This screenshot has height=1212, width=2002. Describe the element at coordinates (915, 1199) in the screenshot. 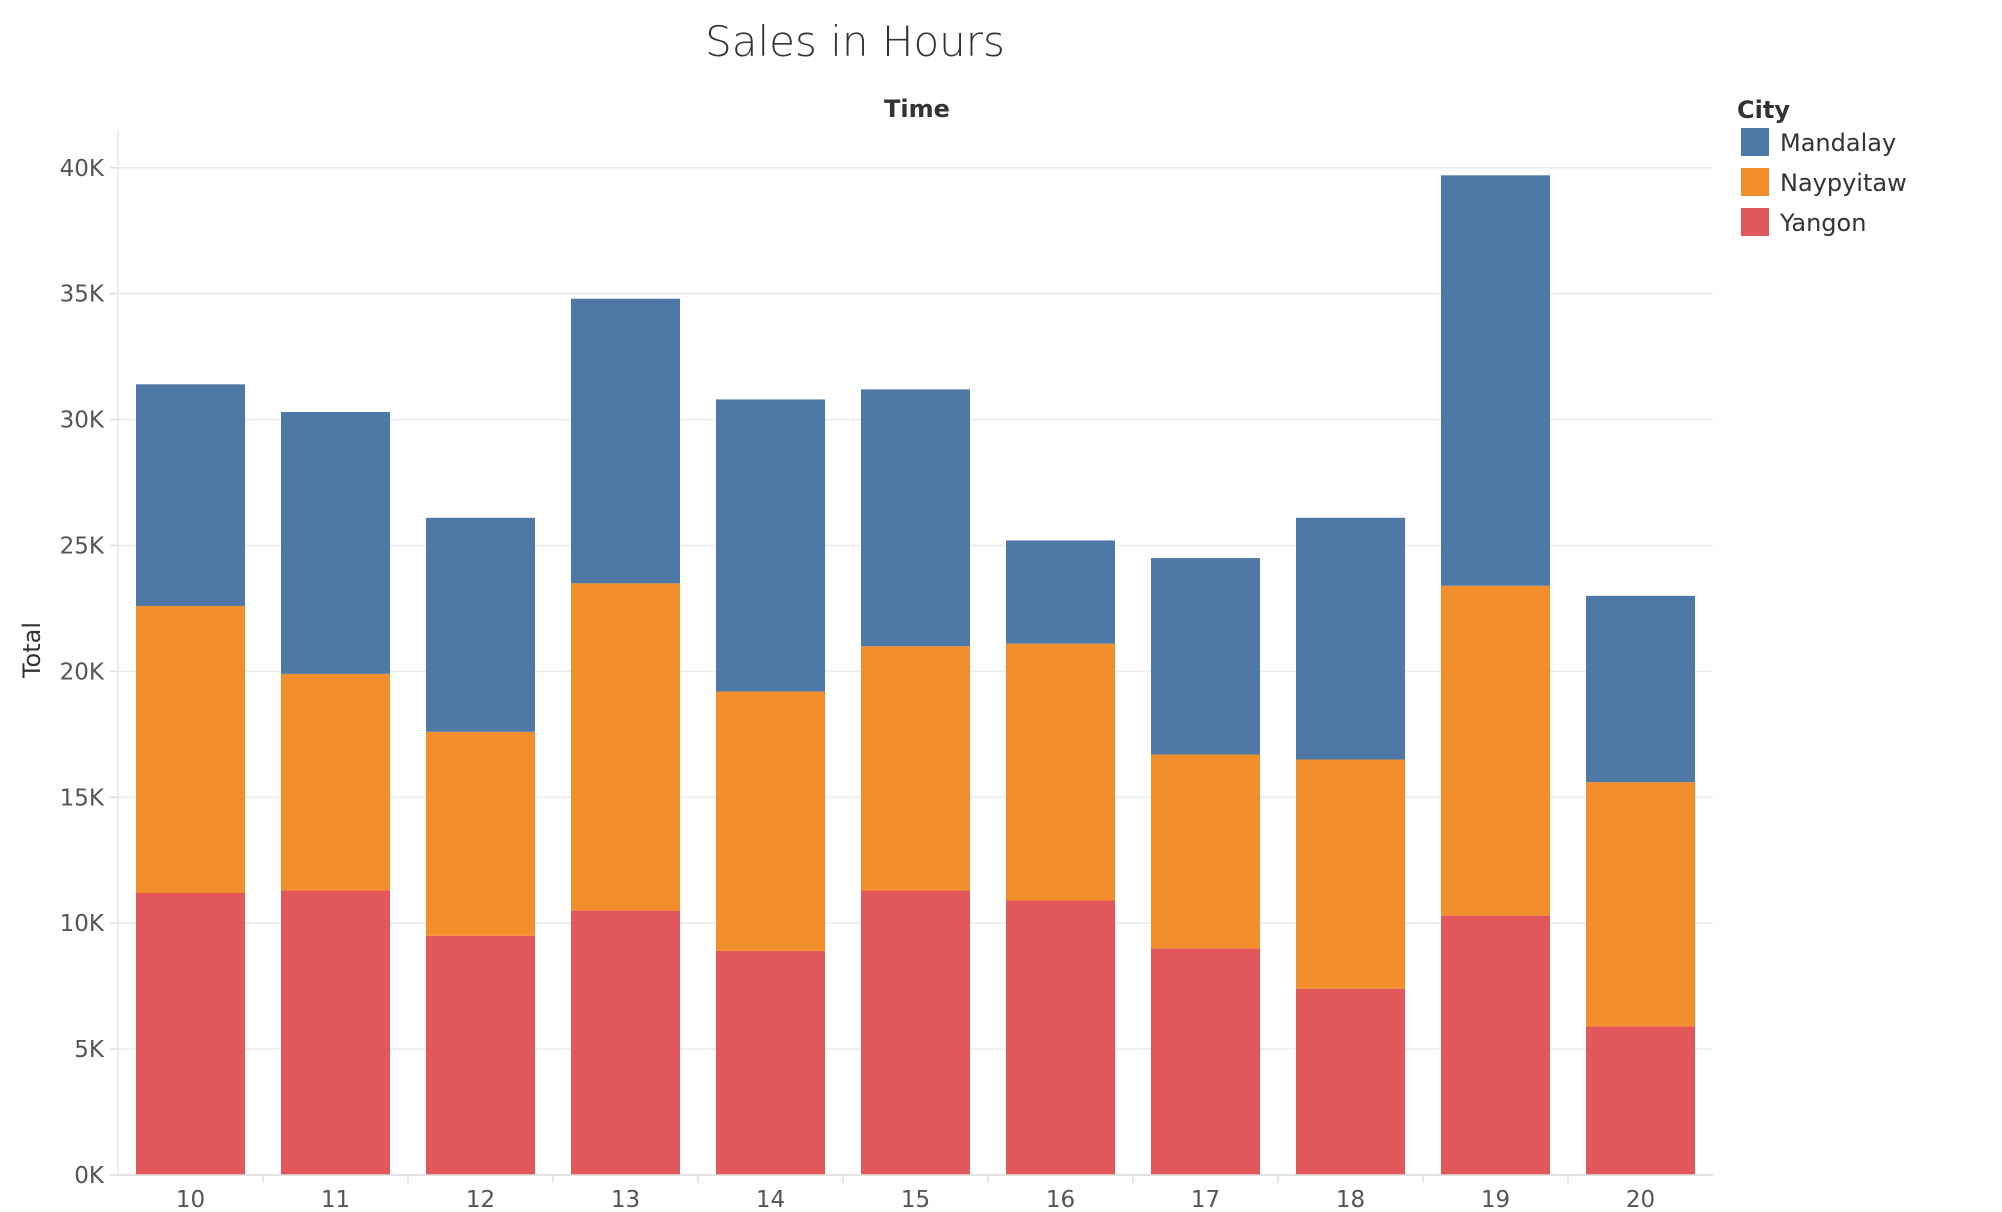

I see `x-tick-label-15: 15` at that location.